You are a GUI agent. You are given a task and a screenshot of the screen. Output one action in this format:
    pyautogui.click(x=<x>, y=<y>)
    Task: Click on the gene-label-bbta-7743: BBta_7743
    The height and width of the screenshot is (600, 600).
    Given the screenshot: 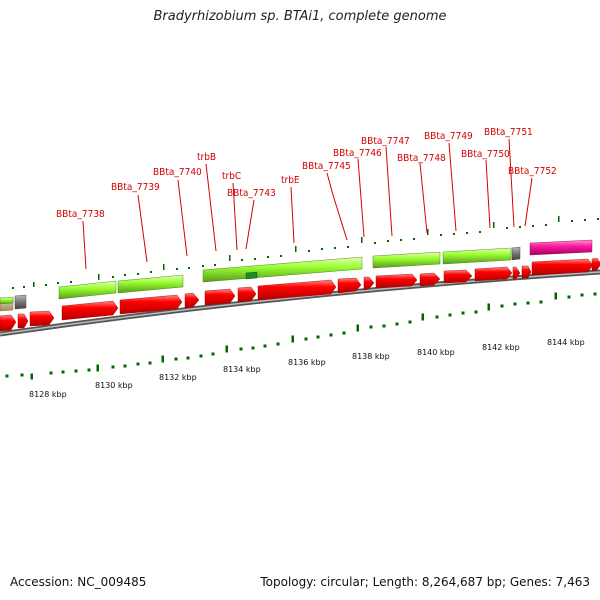 What is the action you would take?
    pyautogui.click(x=251, y=193)
    